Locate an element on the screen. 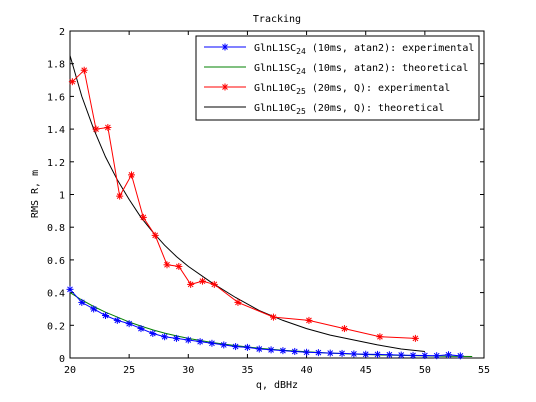  y-tick-label: 0.2 is located at coordinates (56, 326).